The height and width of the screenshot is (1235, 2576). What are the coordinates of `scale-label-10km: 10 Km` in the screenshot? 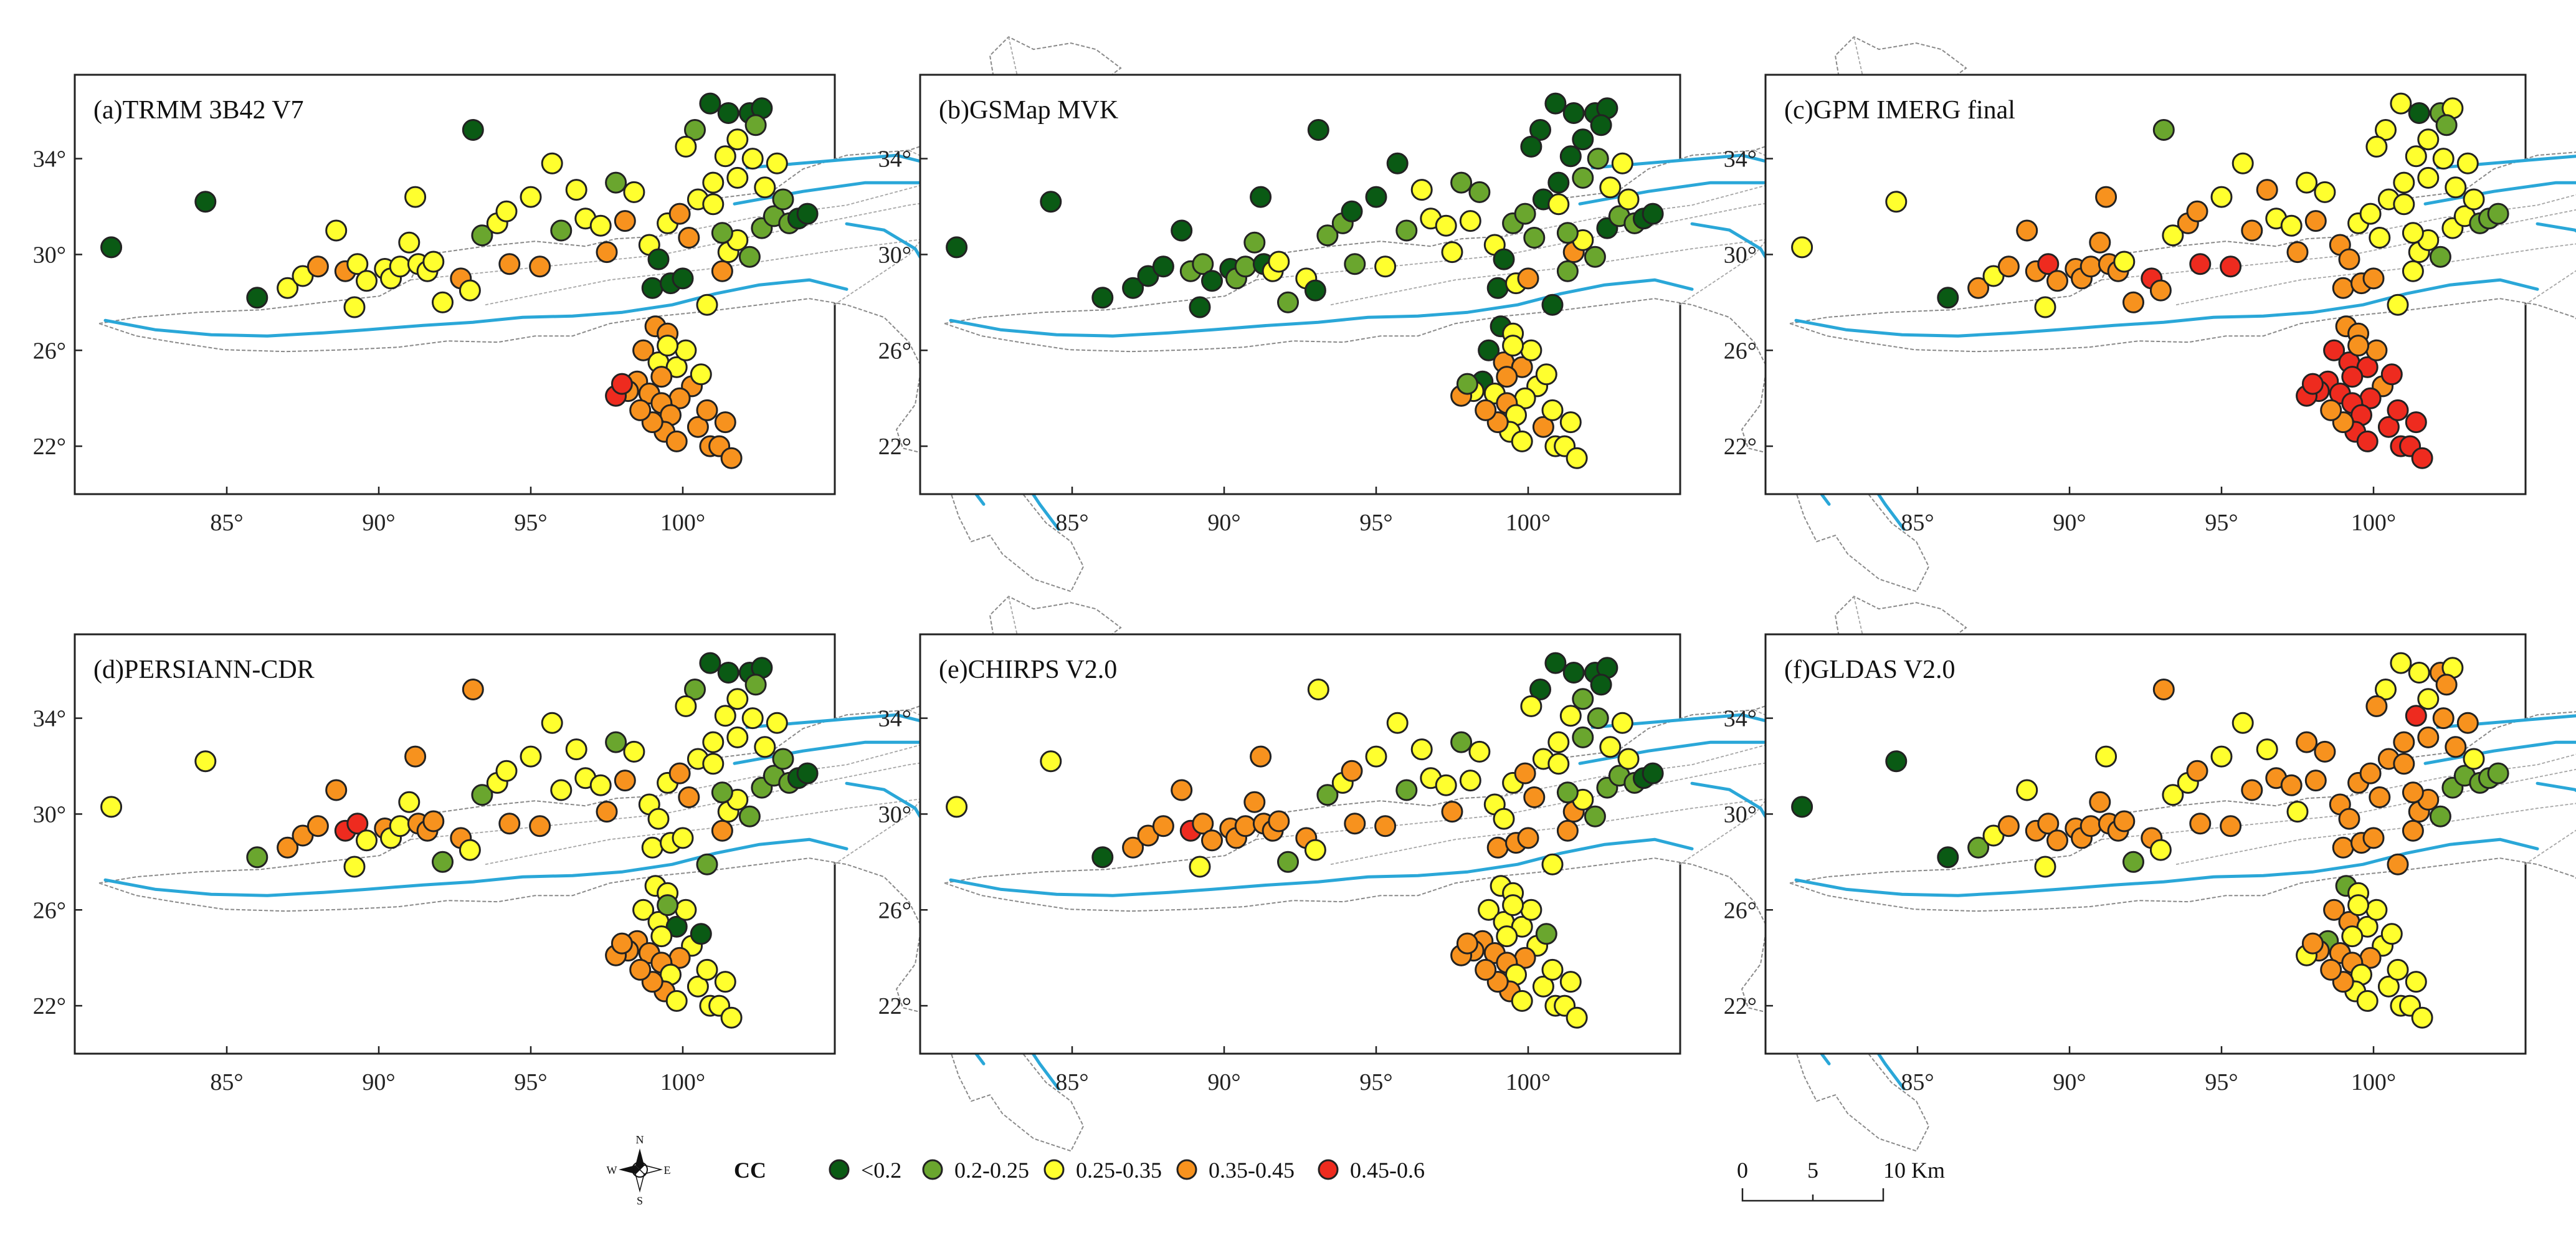 It's located at (1914, 1170).